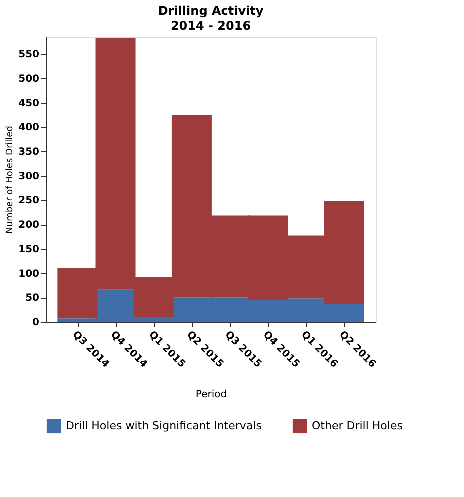 This screenshot has height=497, width=464. Describe the element at coordinates (36, 323) in the screenshot. I see `y-tick-label: 0` at that location.